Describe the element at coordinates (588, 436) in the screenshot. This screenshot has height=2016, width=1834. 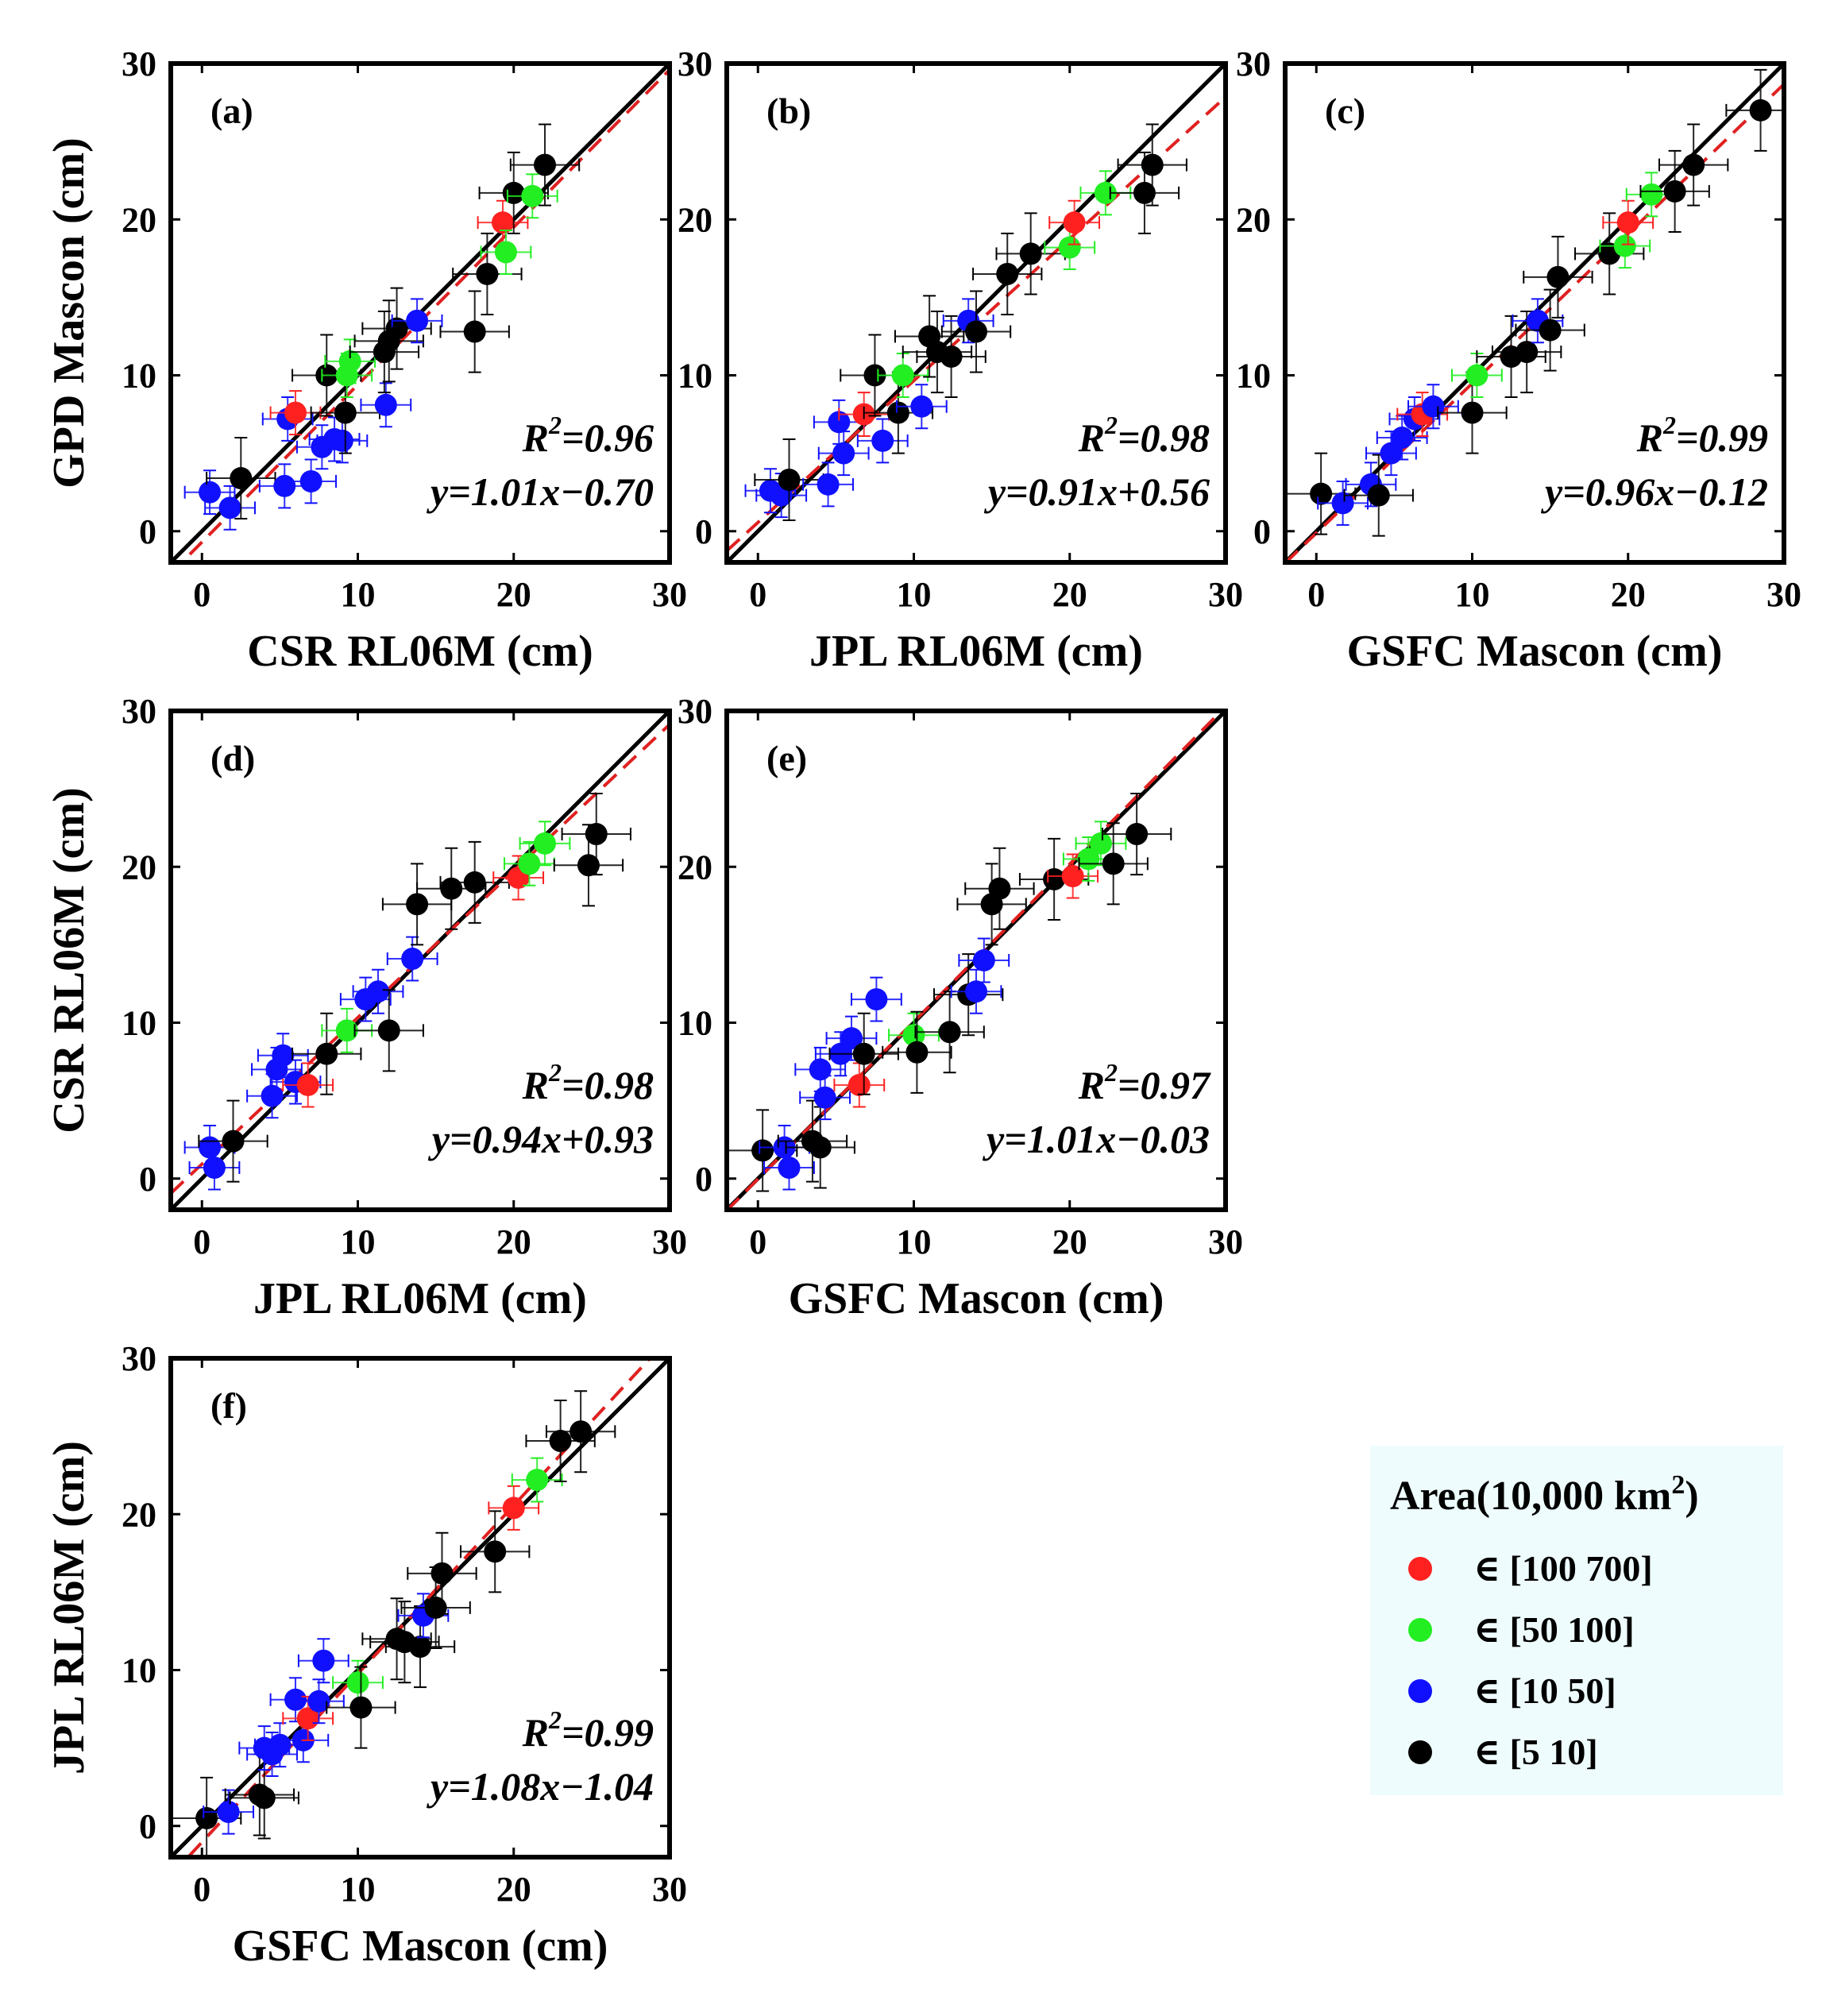
I see `r2-annotation: R2=0.96` at that location.